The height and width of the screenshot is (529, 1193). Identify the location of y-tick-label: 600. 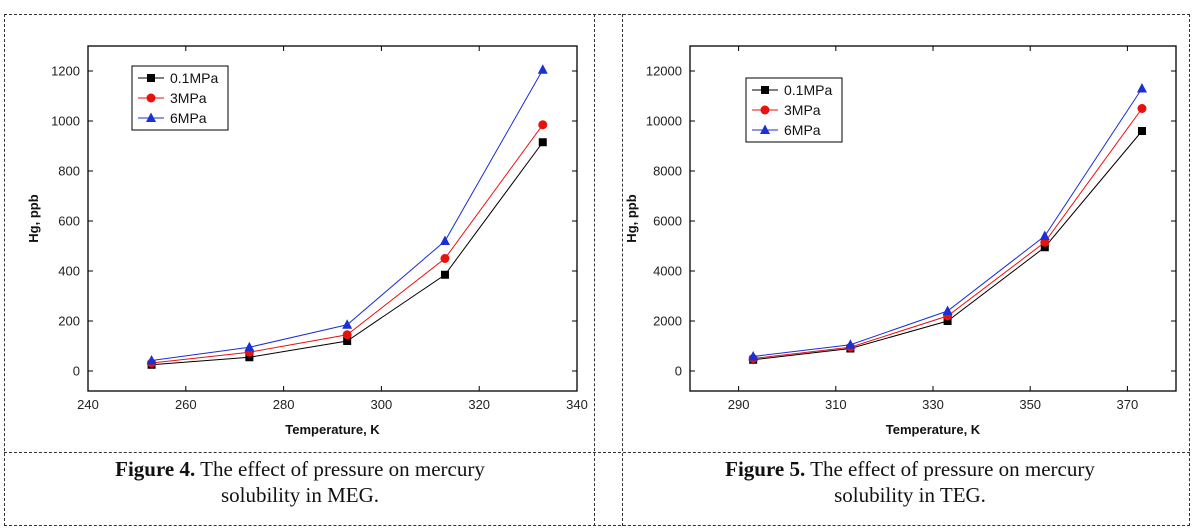
(69, 221).